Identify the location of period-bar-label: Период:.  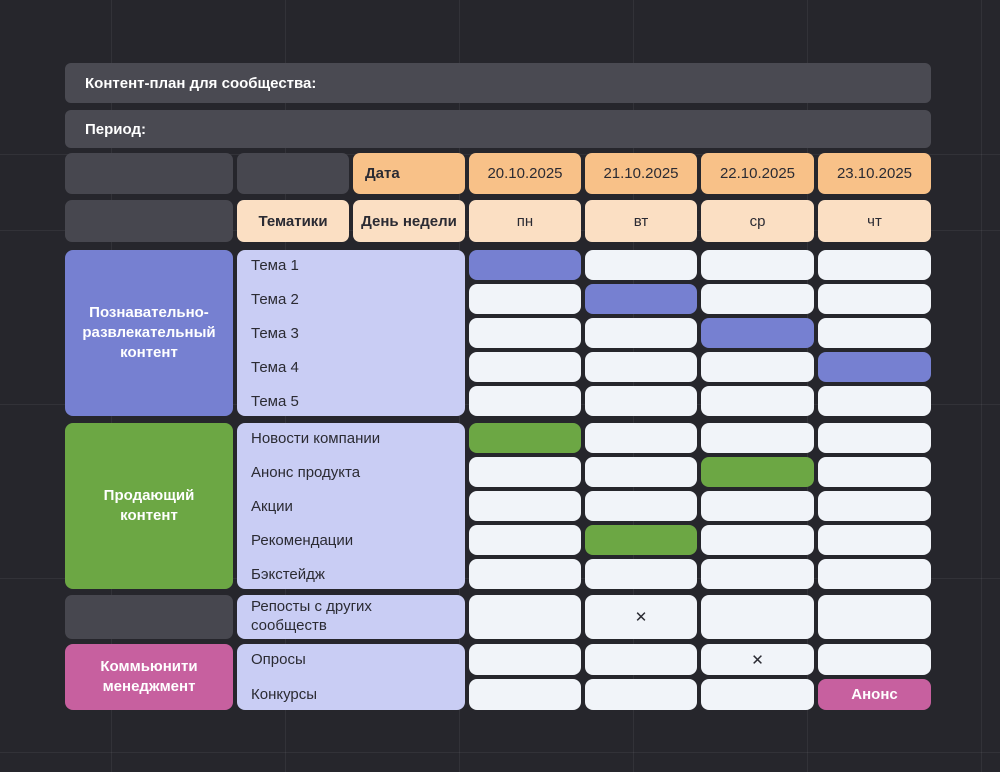
(115, 129).